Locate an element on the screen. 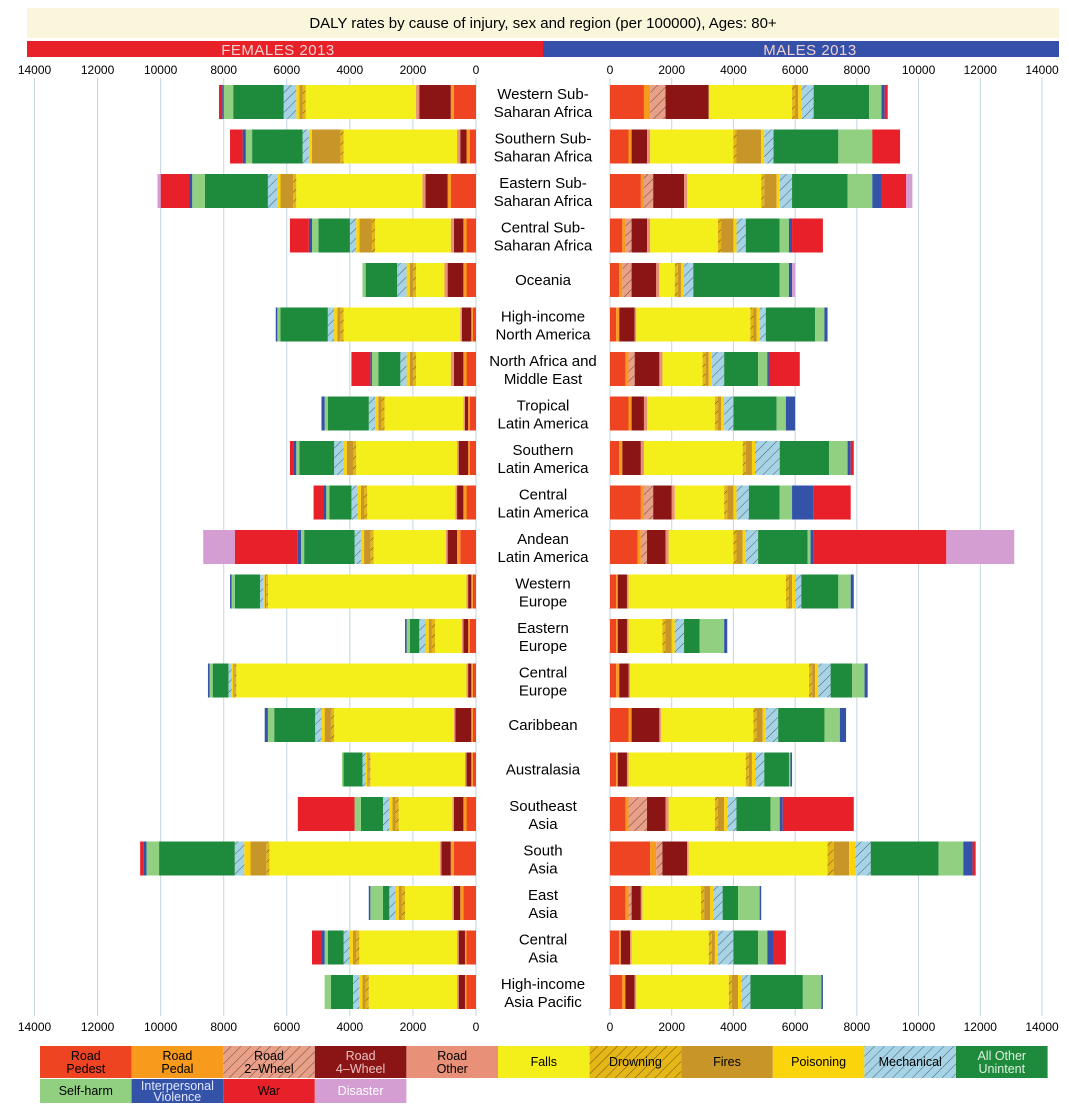 The image size is (1069, 1110). region-label: Central Europe is located at coordinates (543, 682).